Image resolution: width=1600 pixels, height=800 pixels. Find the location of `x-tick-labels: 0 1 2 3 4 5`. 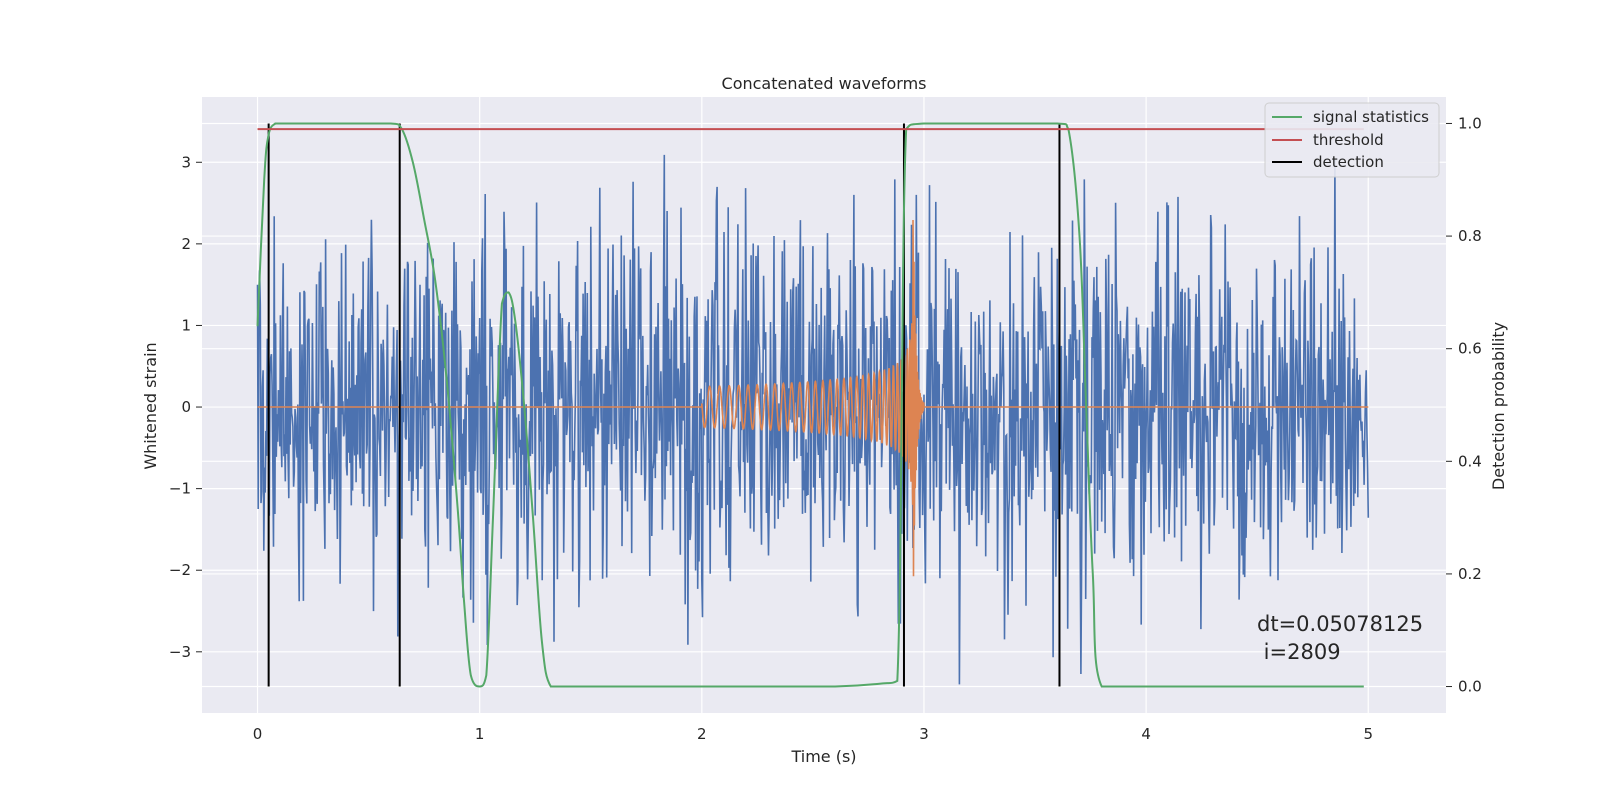

x-tick-labels: 0 1 2 3 4 5 is located at coordinates (813, 734).